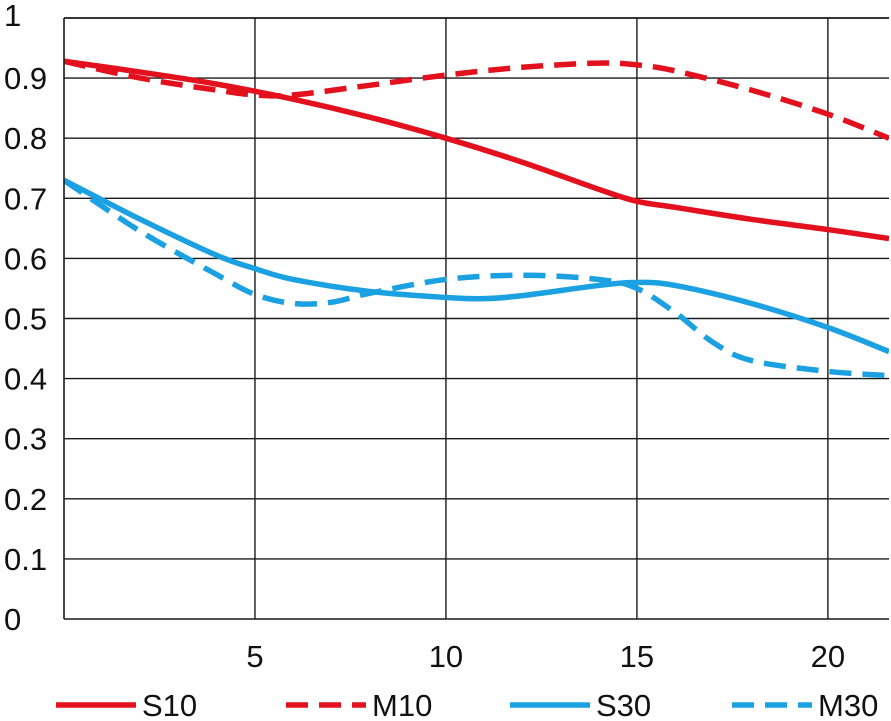 Image resolution: width=891 pixels, height=721 pixels. Describe the element at coordinates (12, 16) in the screenshot. I see `y-tick-label: 1` at that location.